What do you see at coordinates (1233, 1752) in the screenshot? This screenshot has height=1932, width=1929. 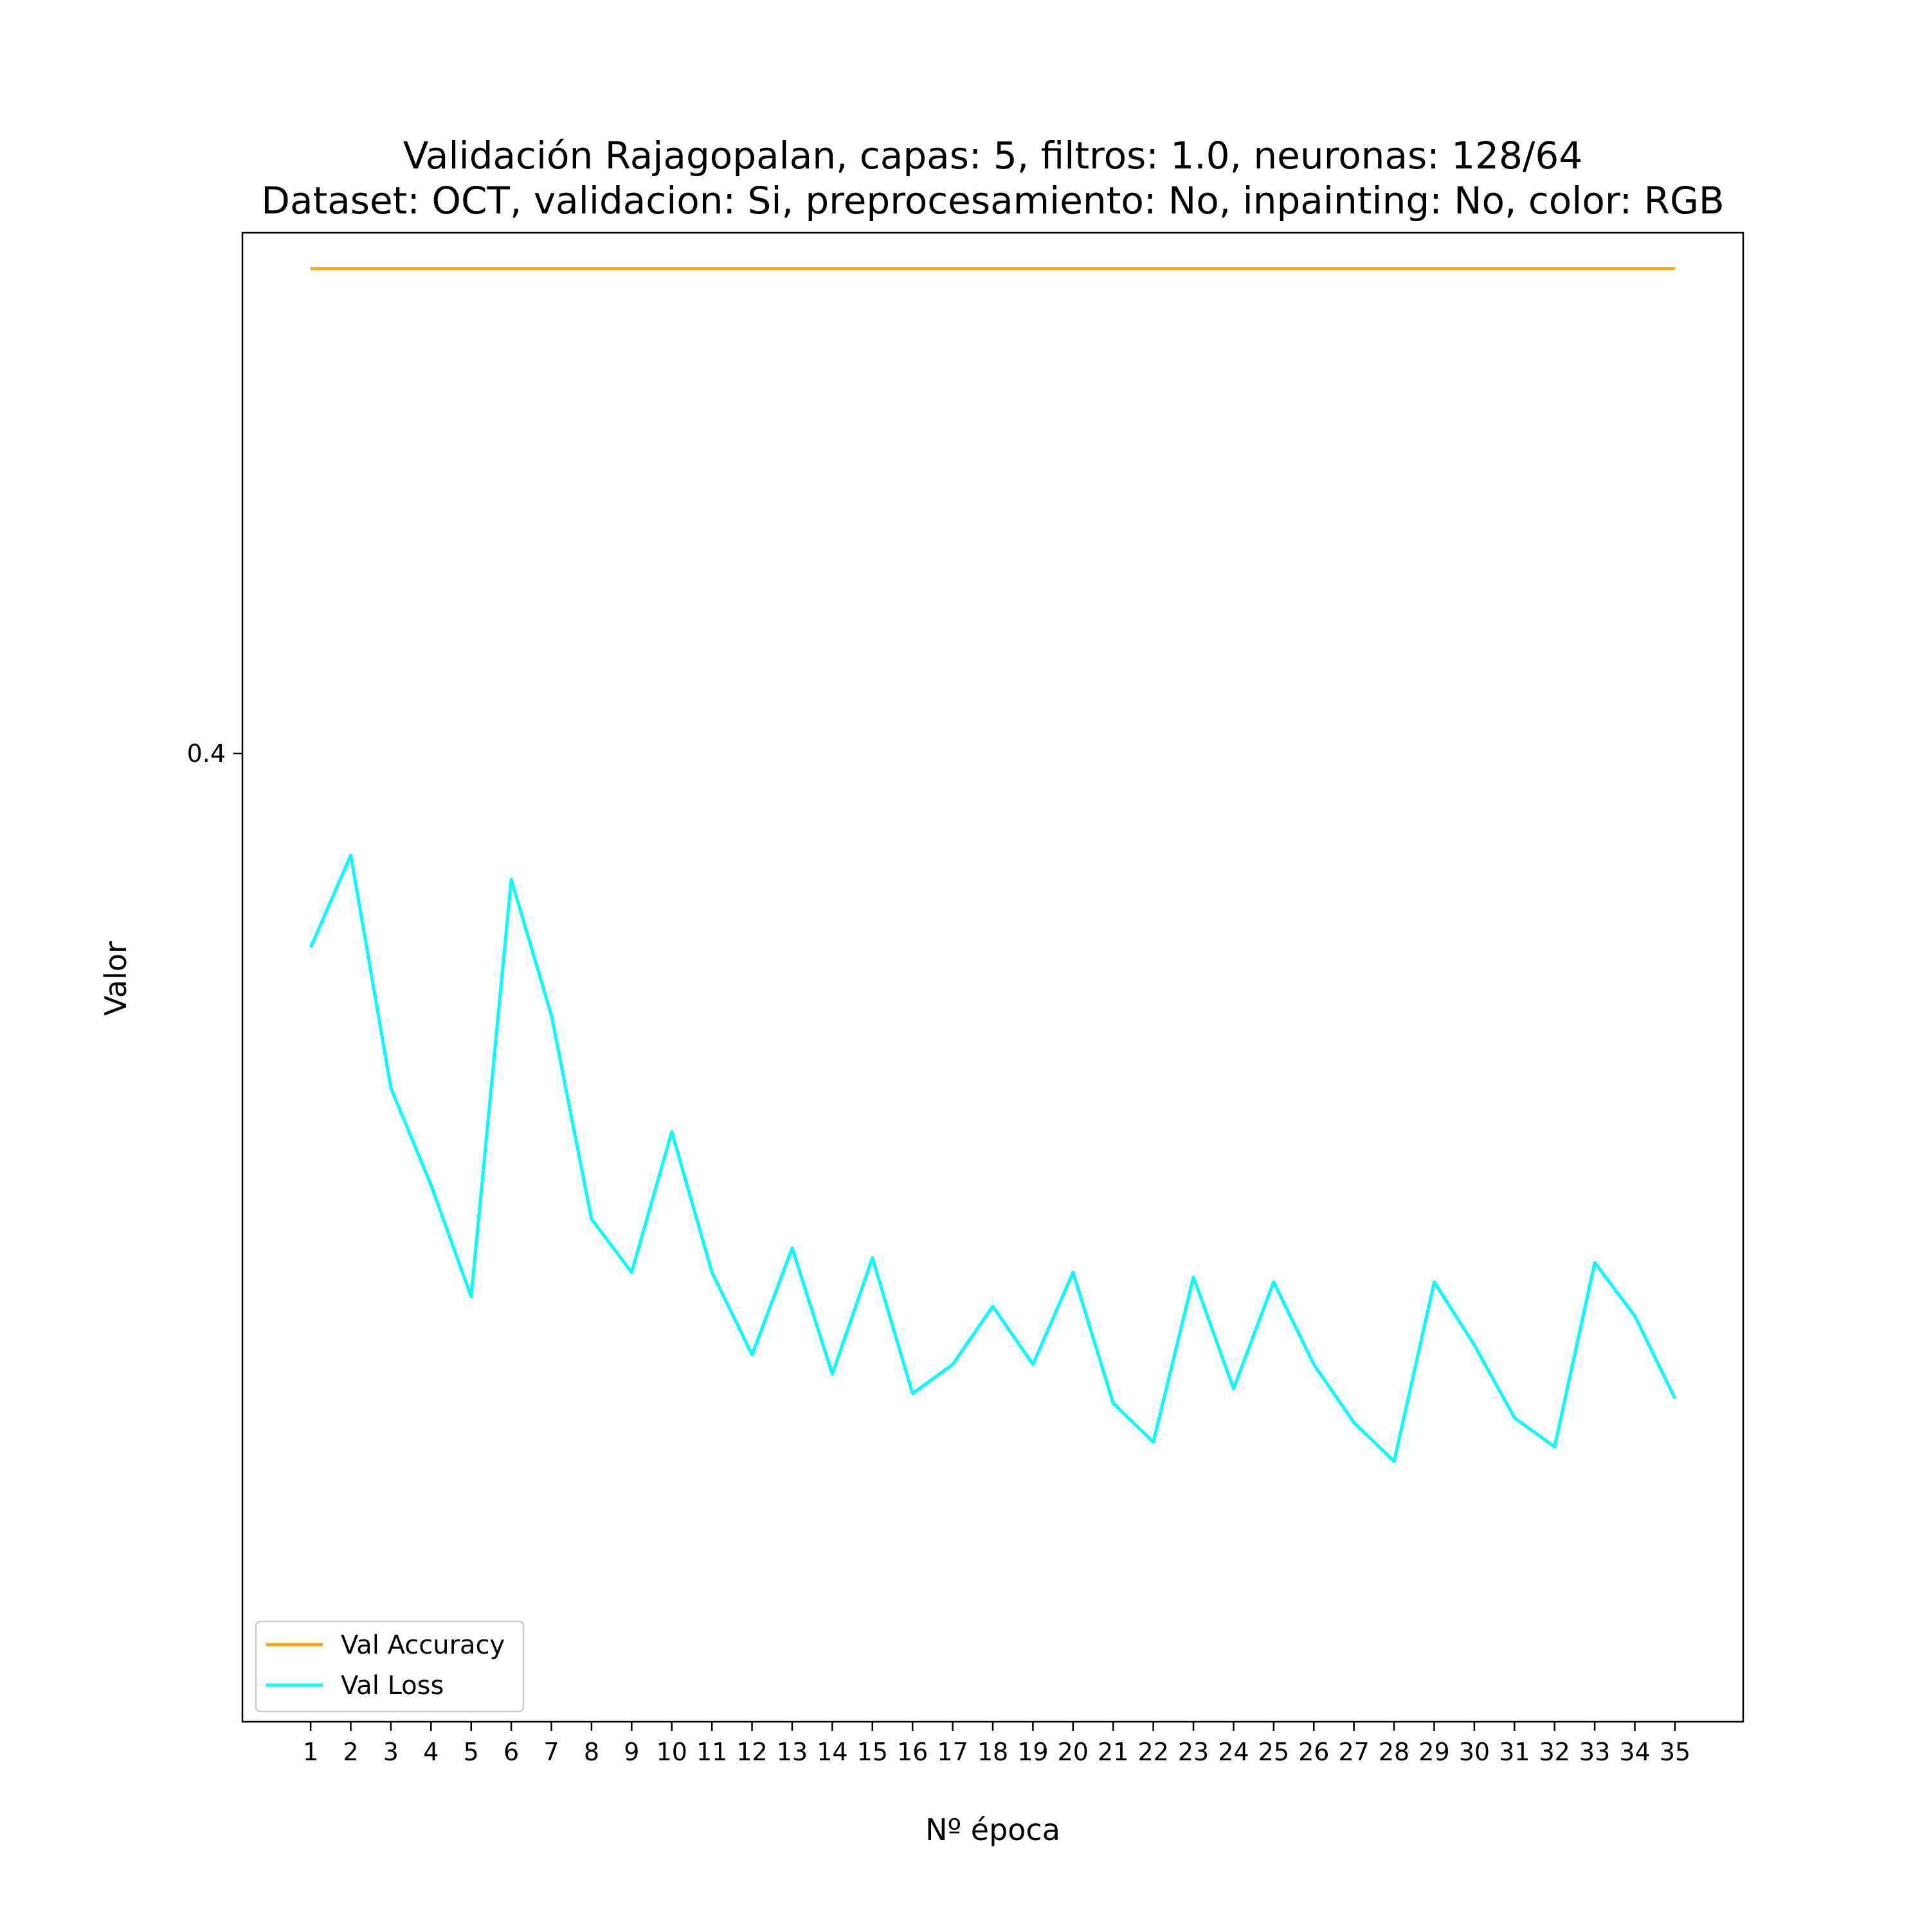 I see `x-tick-label-24: 24` at bounding box center [1233, 1752].